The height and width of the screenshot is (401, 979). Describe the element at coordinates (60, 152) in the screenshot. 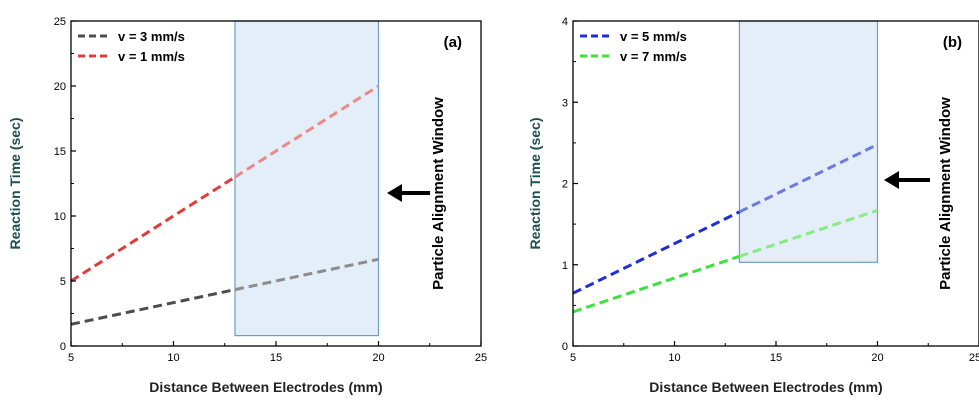

I see `y-tick-label: 15` at that location.